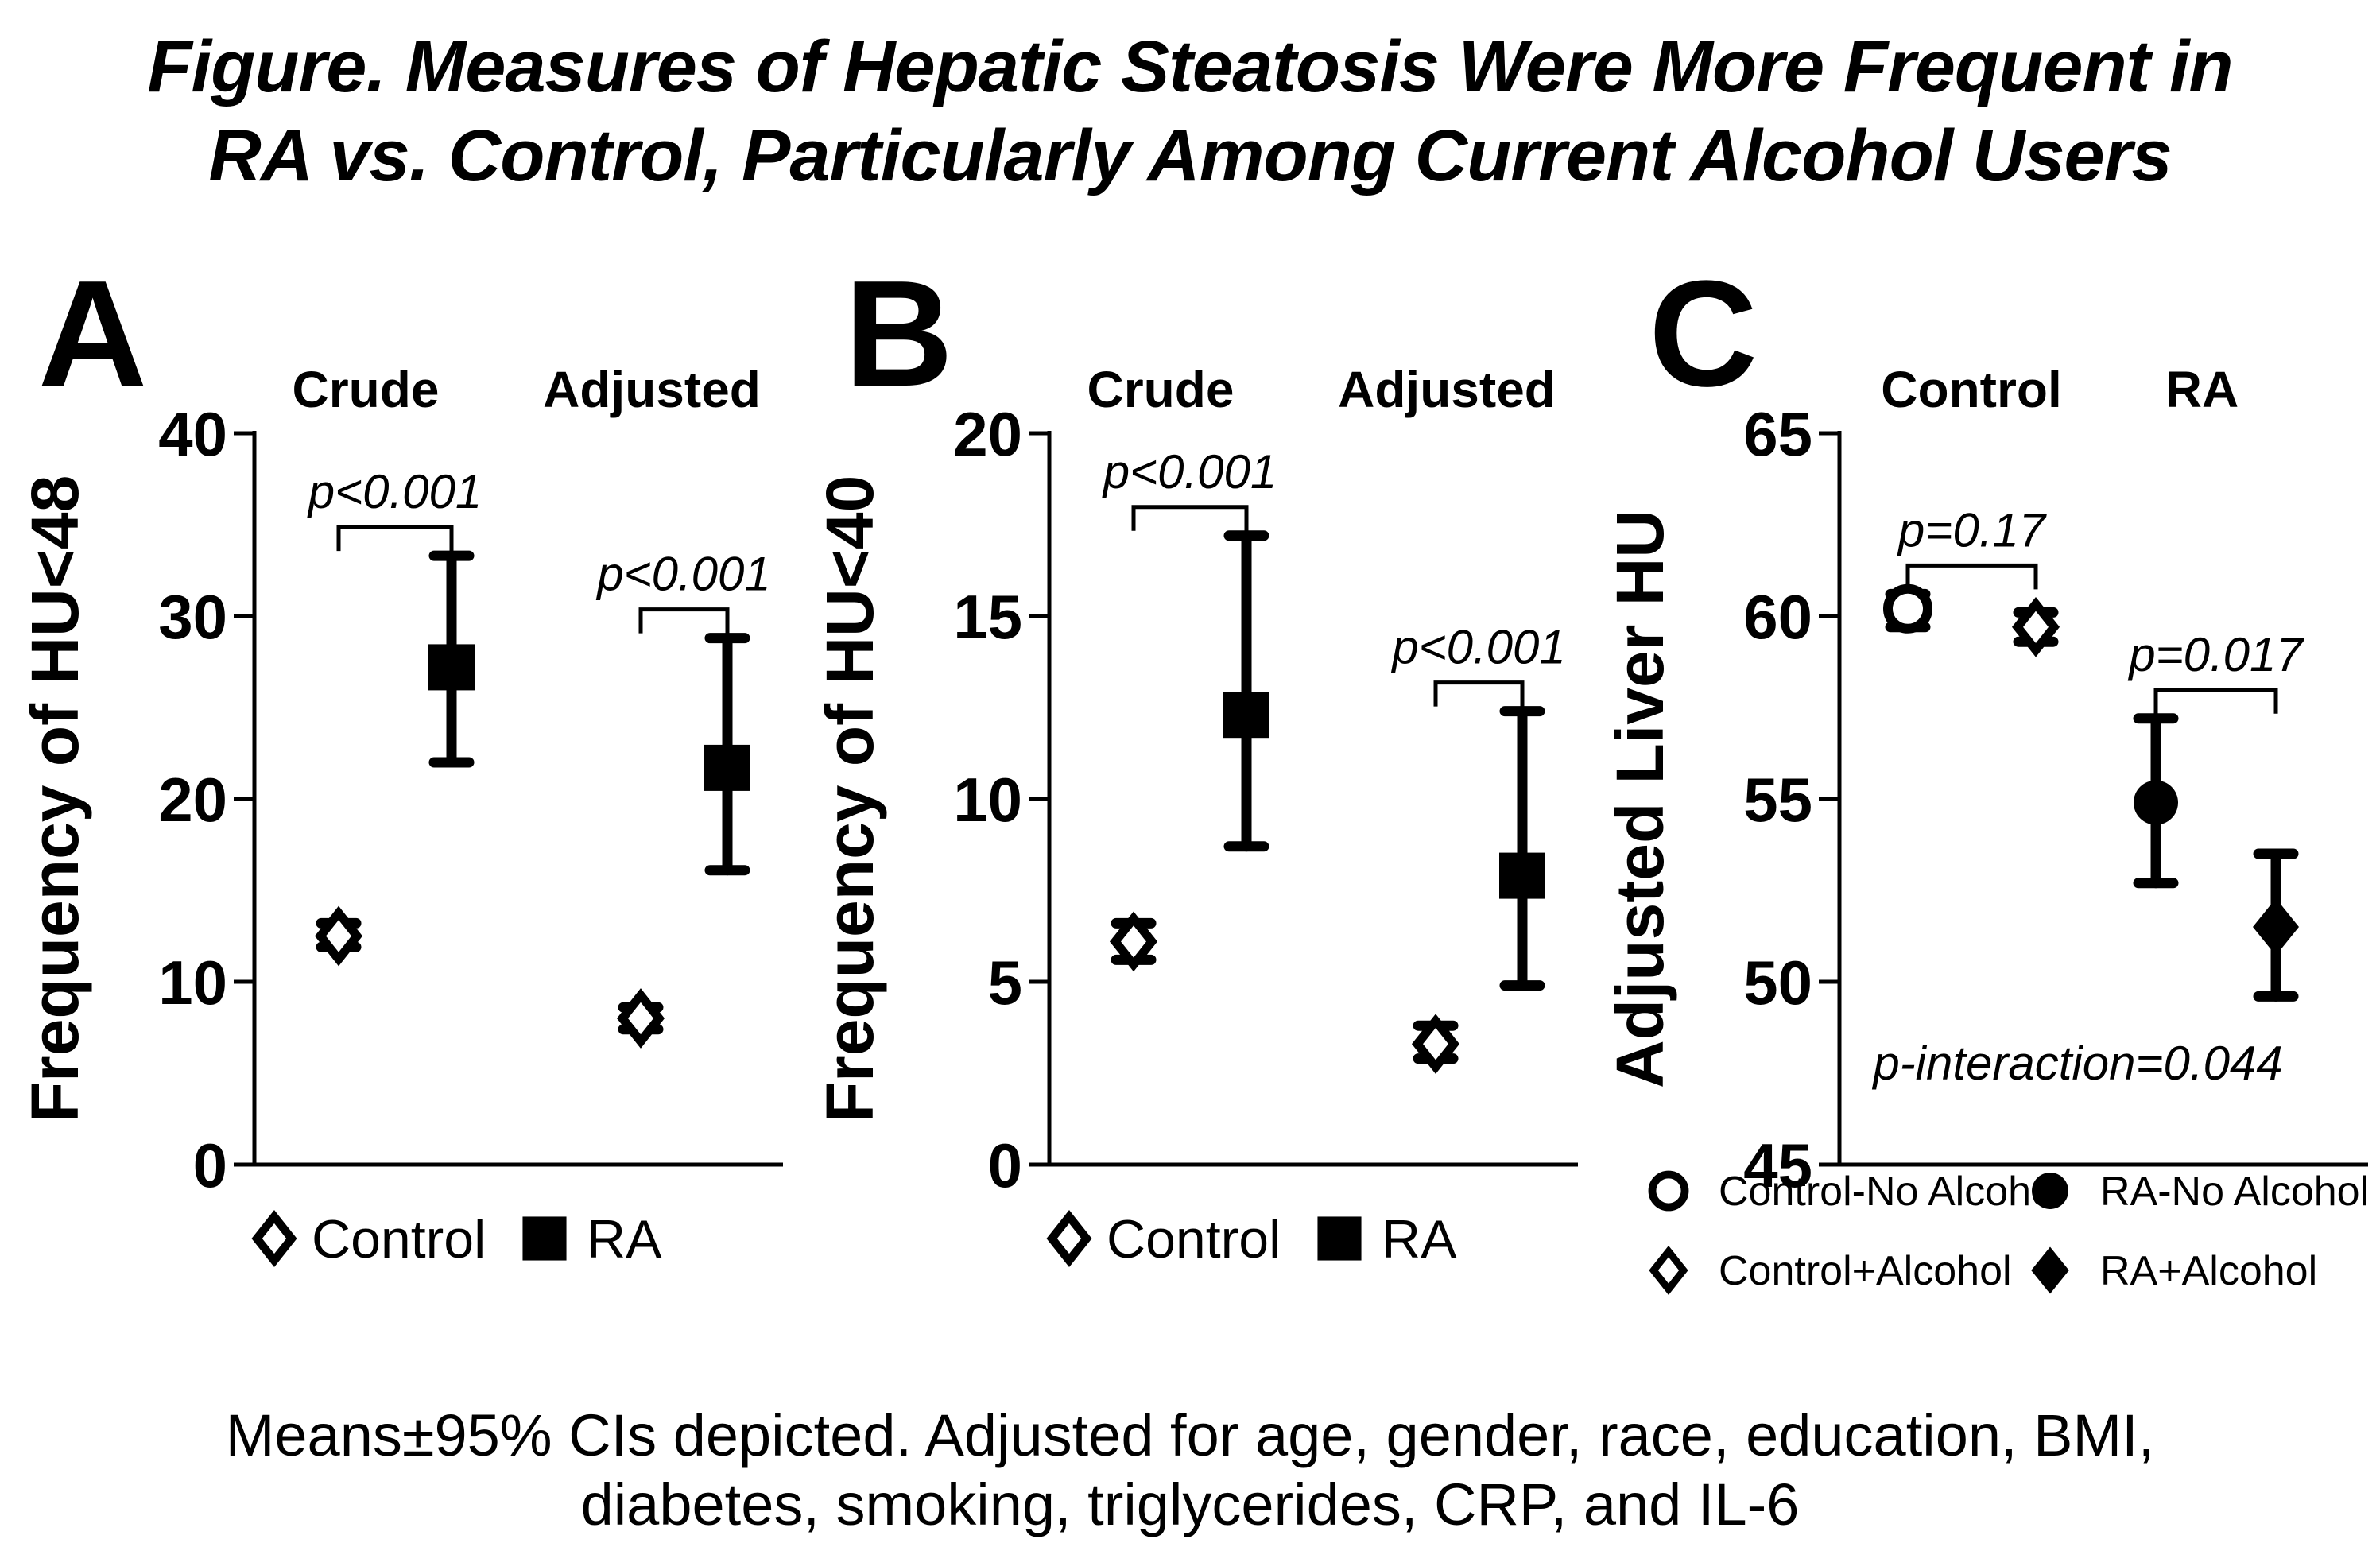 This screenshot has height=1543, width=2380. I want to click on p-interaction-label: p-interaction=0.044, so click(2076, 1064).